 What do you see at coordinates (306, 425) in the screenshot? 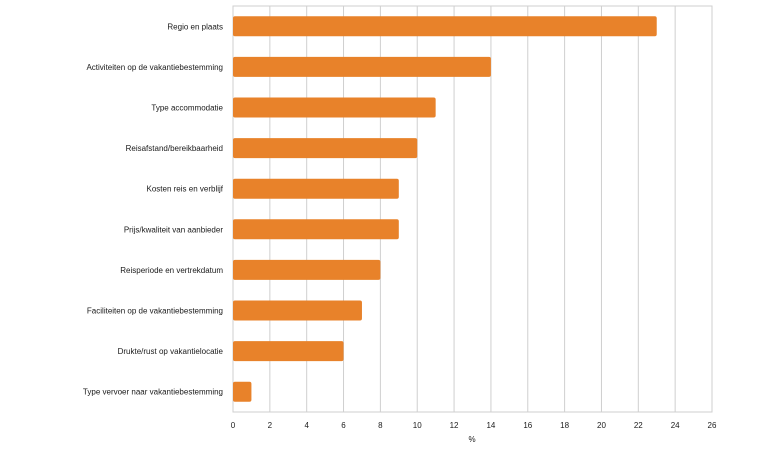
I see `x-tick-label: 4` at bounding box center [306, 425].